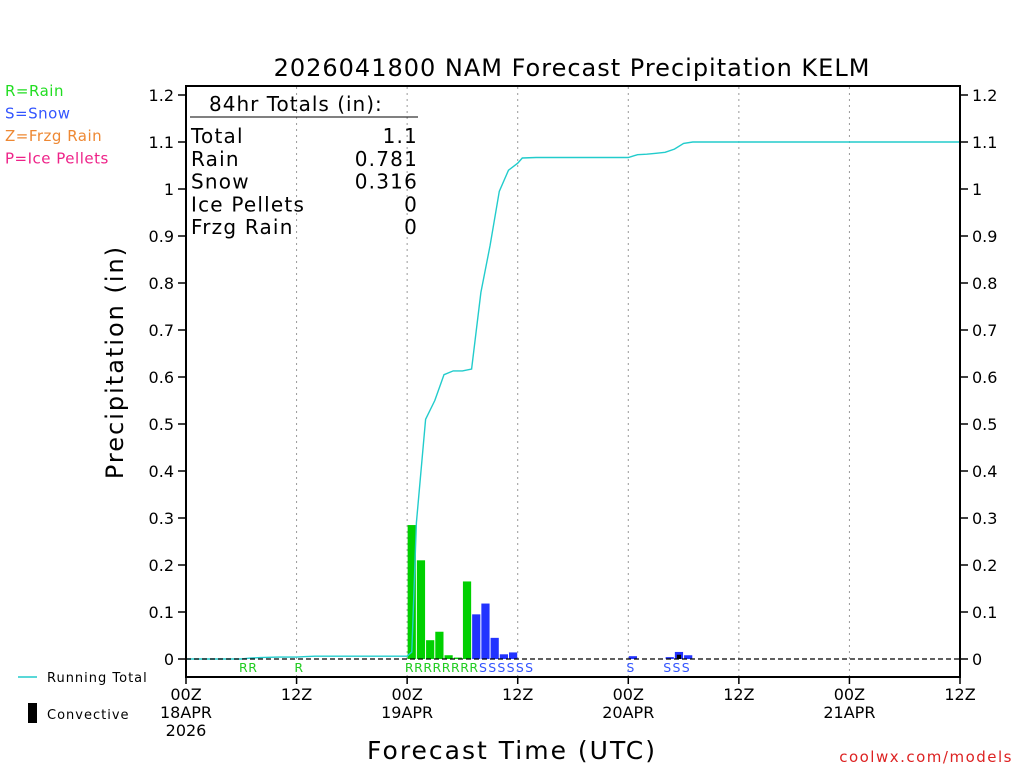 Image resolution: width=1024 pixels, height=768 pixels. What do you see at coordinates (57, 125) in the screenshot?
I see `ptype-legend: R=Rain S=Snow Z=Frzg Rain P=Ice Pellets` at bounding box center [57, 125].